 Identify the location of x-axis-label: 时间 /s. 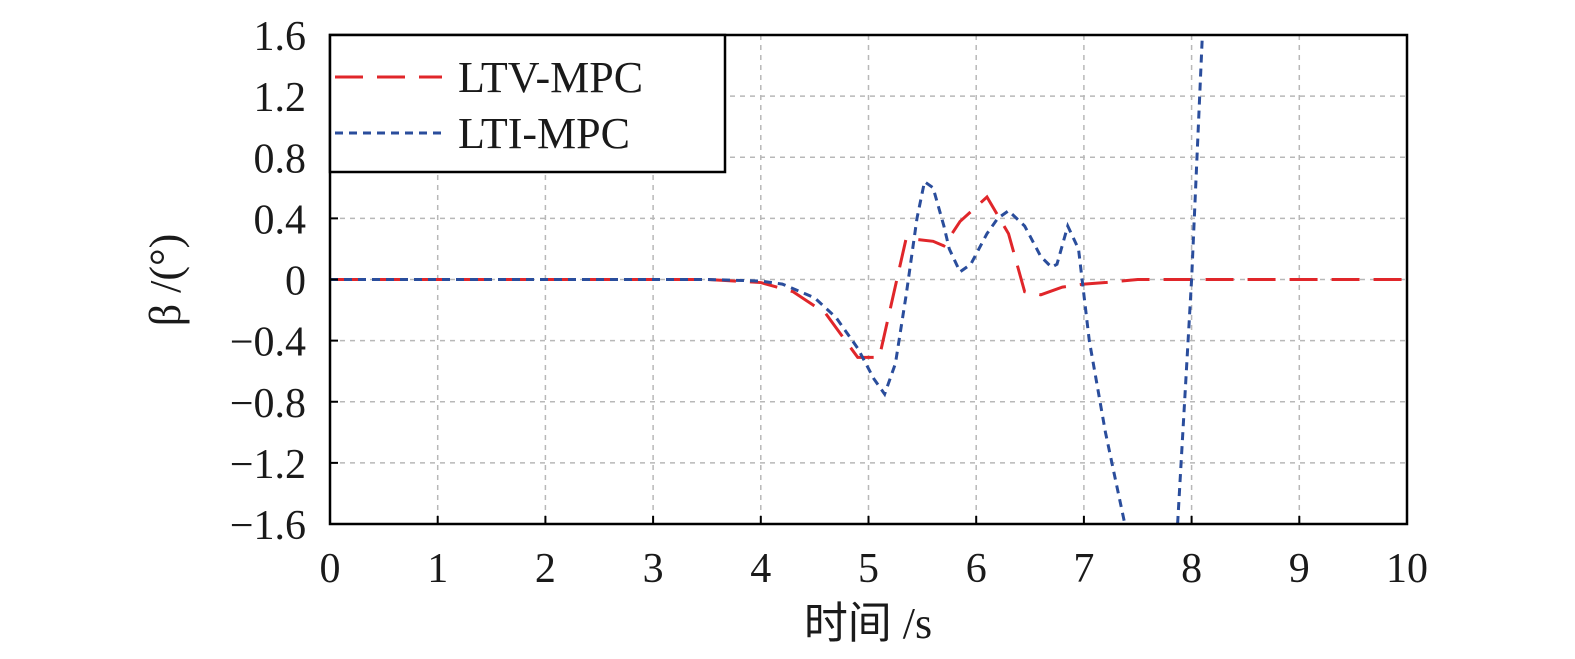
(868, 623).